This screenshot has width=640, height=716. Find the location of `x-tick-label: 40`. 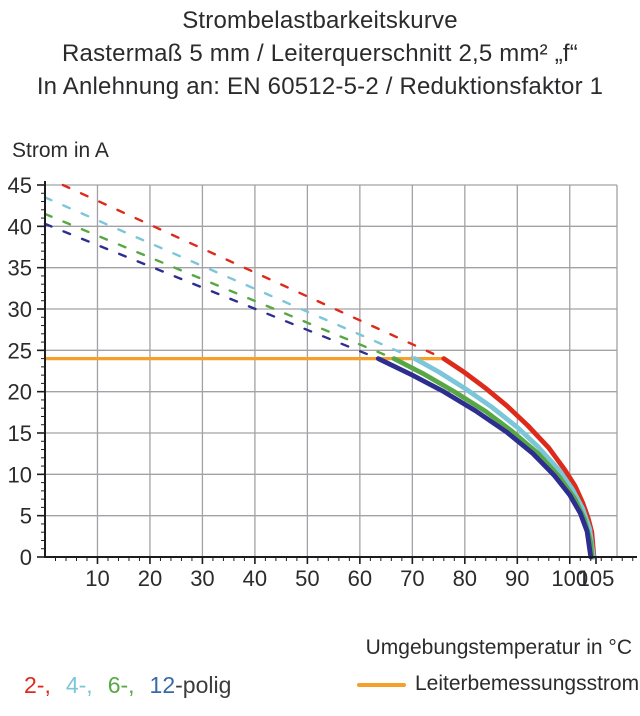

x-tick-label: 40 is located at coordinates (255, 578).